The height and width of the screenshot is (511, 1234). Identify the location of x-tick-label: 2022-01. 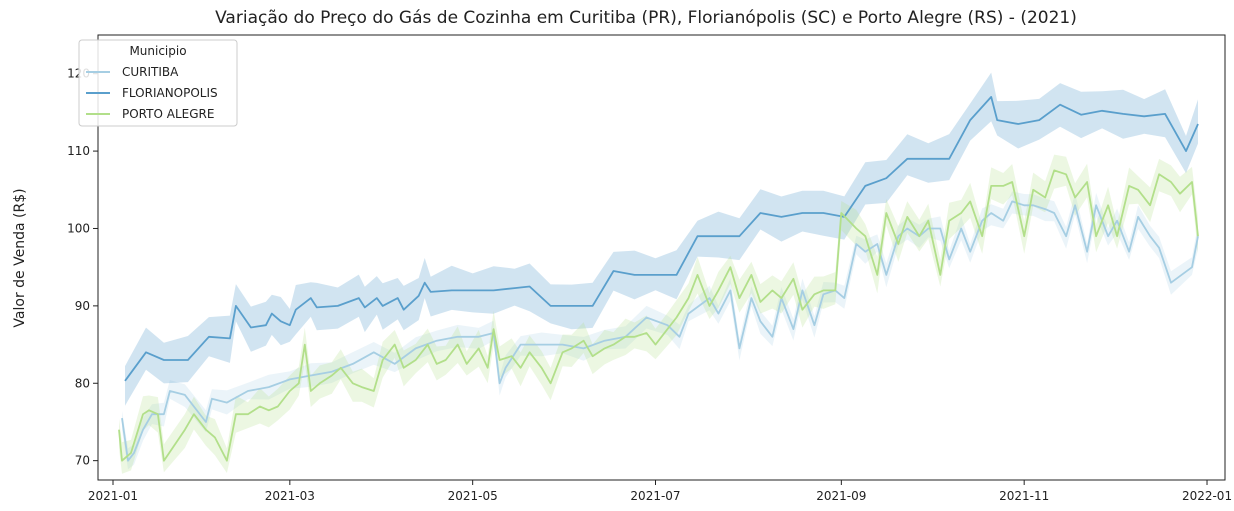
(1207, 496).